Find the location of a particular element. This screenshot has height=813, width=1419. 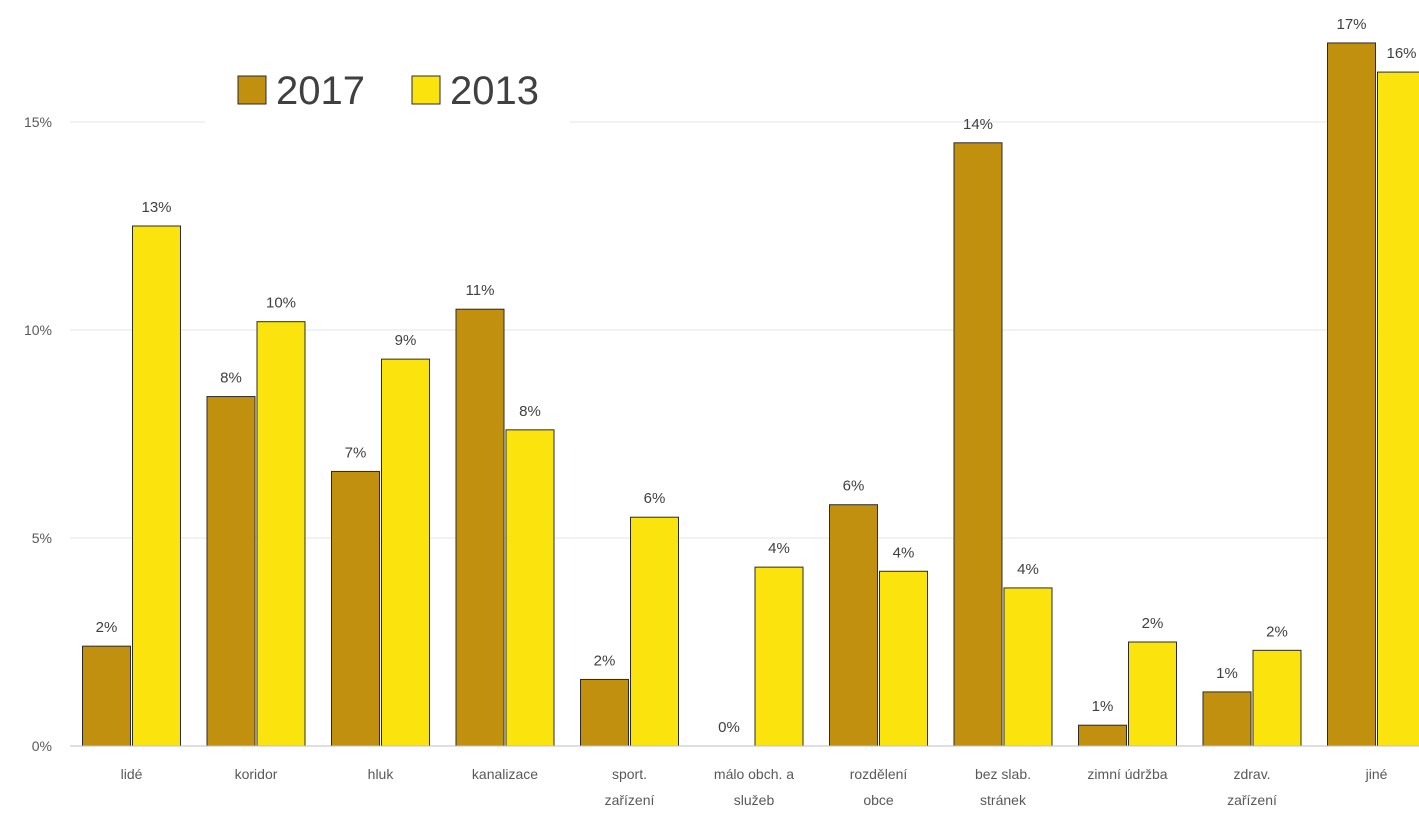

category-label: rozdělení is located at coordinates (879, 774).